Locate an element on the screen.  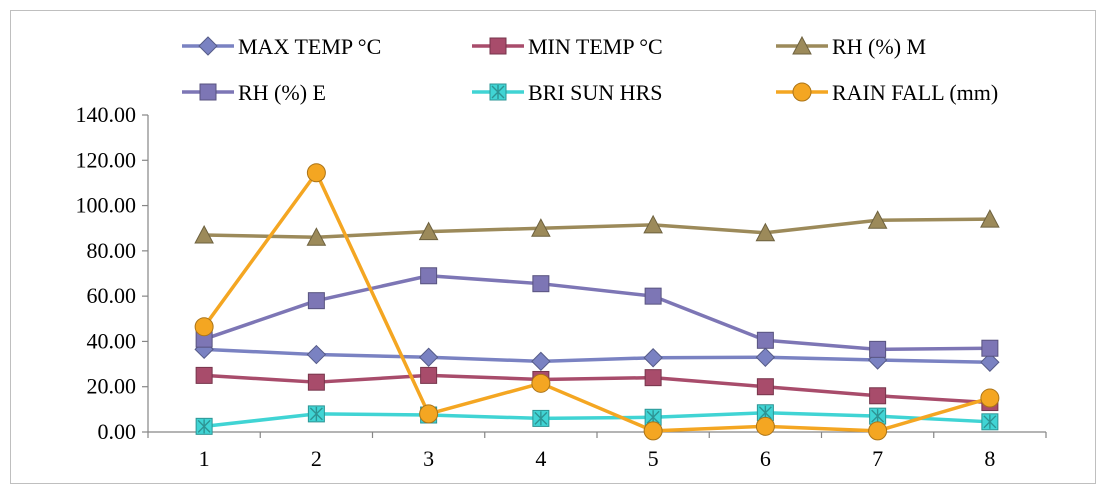
legend-label: RAIN FALL (mm) is located at coordinates (915, 92).